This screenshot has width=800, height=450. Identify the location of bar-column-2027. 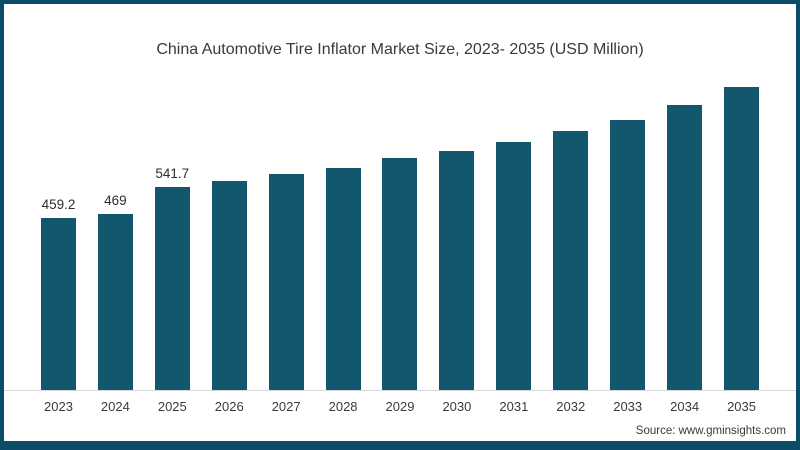
(286, 282).